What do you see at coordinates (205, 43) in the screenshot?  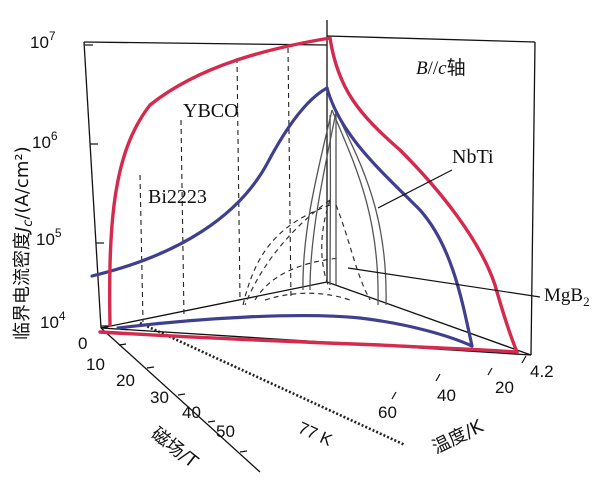 I see `top-left-edge` at bounding box center [205, 43].